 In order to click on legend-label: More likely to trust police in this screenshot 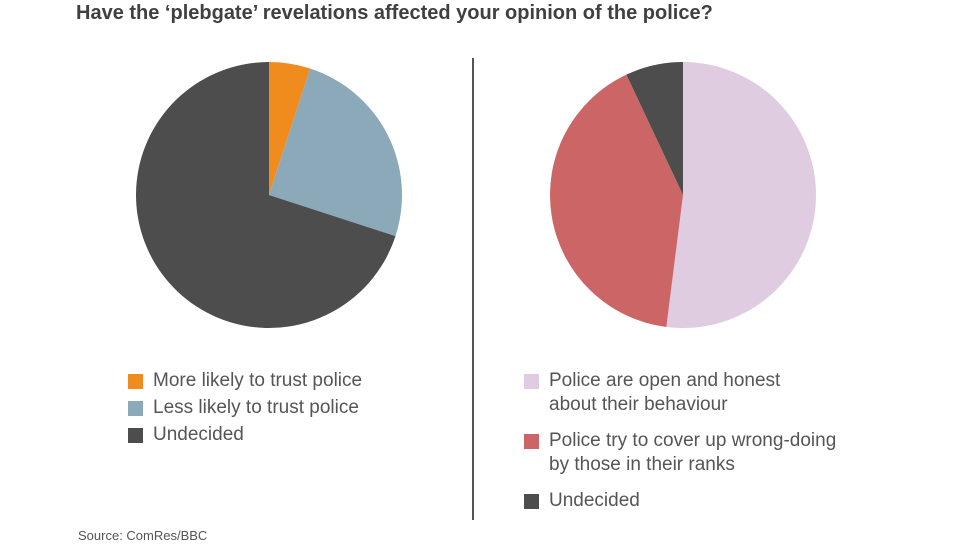, I will do `click(258, 380)`.